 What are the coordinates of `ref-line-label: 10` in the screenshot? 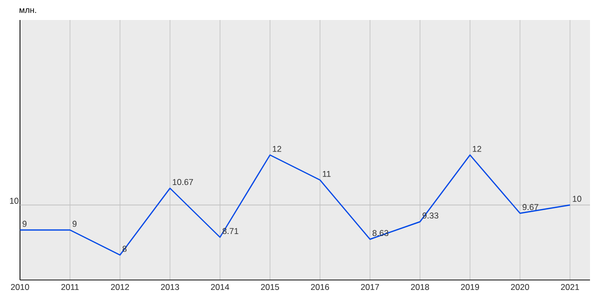 It's located at (14, 201).